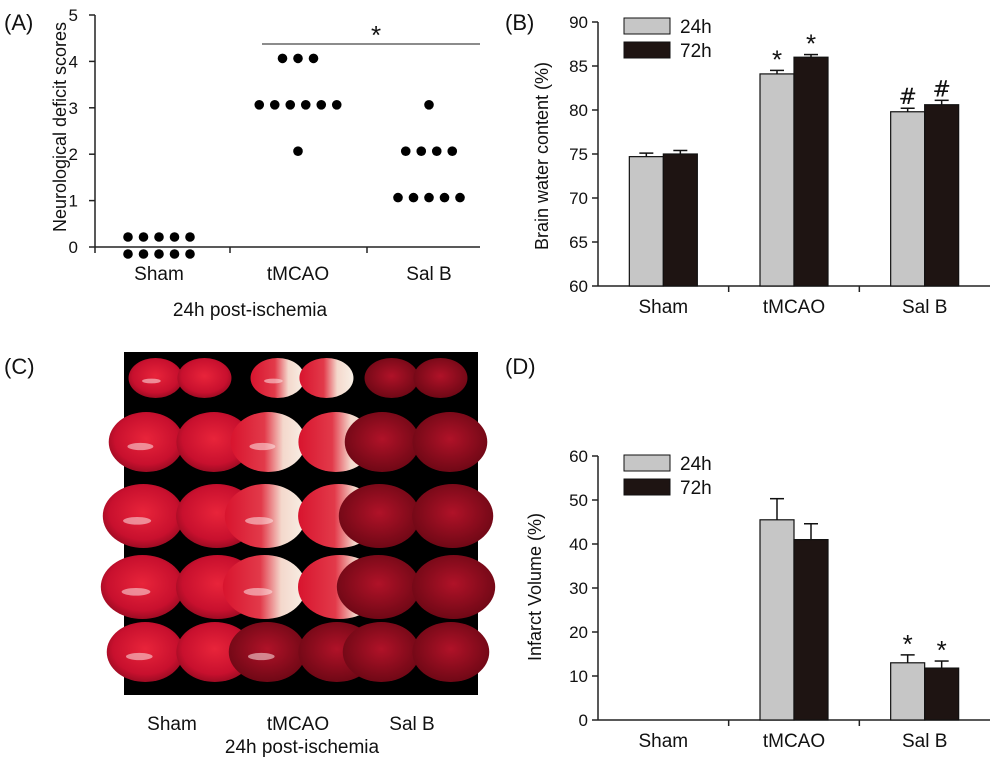 The width and height of the screenshot is (1000, 772). Describe the element at coordinates (578, 544) in the screenshot. I see `y-tick-label: 40` at that location.